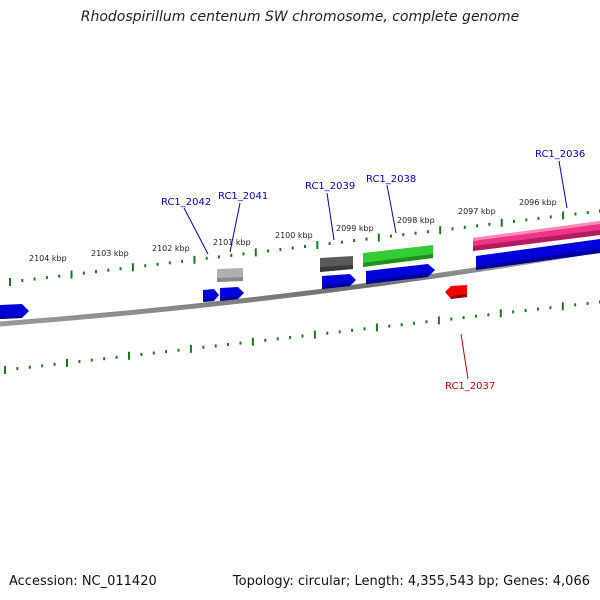 The image size is (600, 600). Describe the element at coordinates (538, 202) in the screenshot. I see `scale-label: 2096 kbp` at that location.